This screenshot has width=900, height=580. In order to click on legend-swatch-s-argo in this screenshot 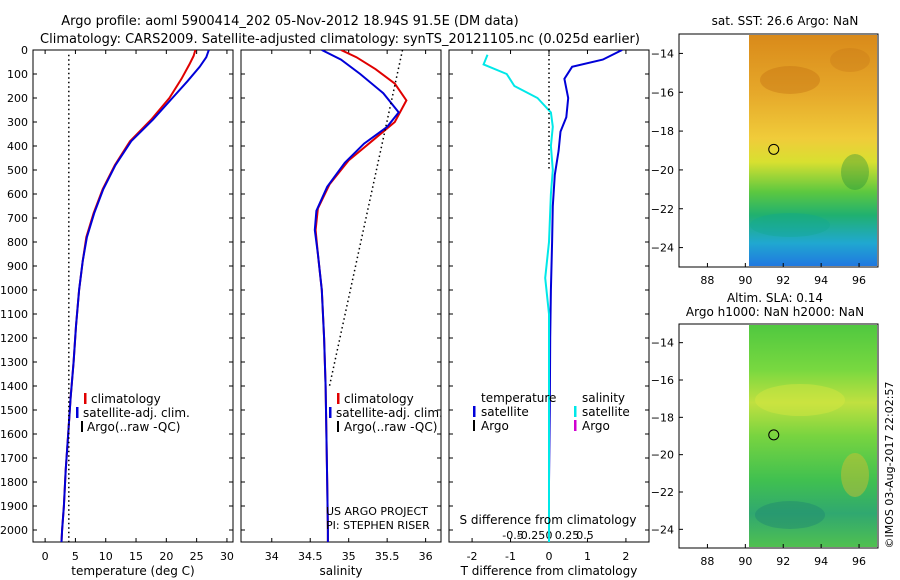, I will do `click(575, 425)`.